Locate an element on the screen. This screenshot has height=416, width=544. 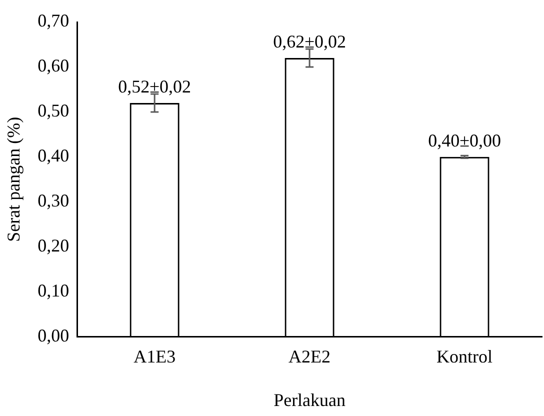
y-tick-label: 0,20 is located at coordinates (54, 246).